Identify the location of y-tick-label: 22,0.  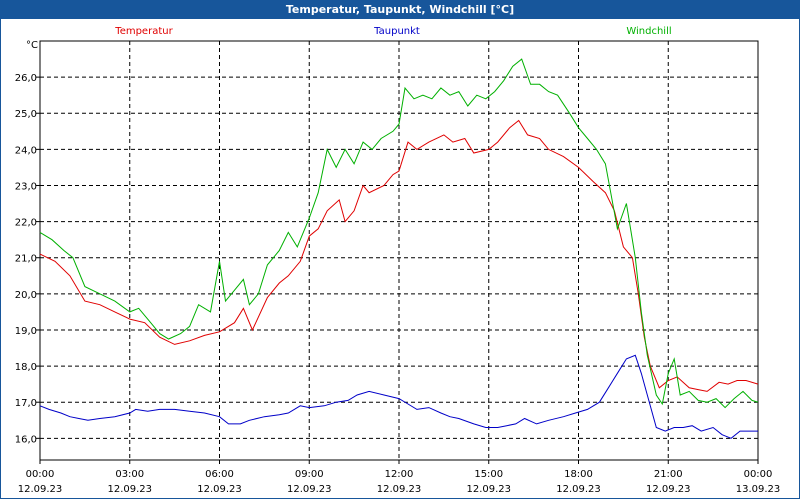
(26, 223).